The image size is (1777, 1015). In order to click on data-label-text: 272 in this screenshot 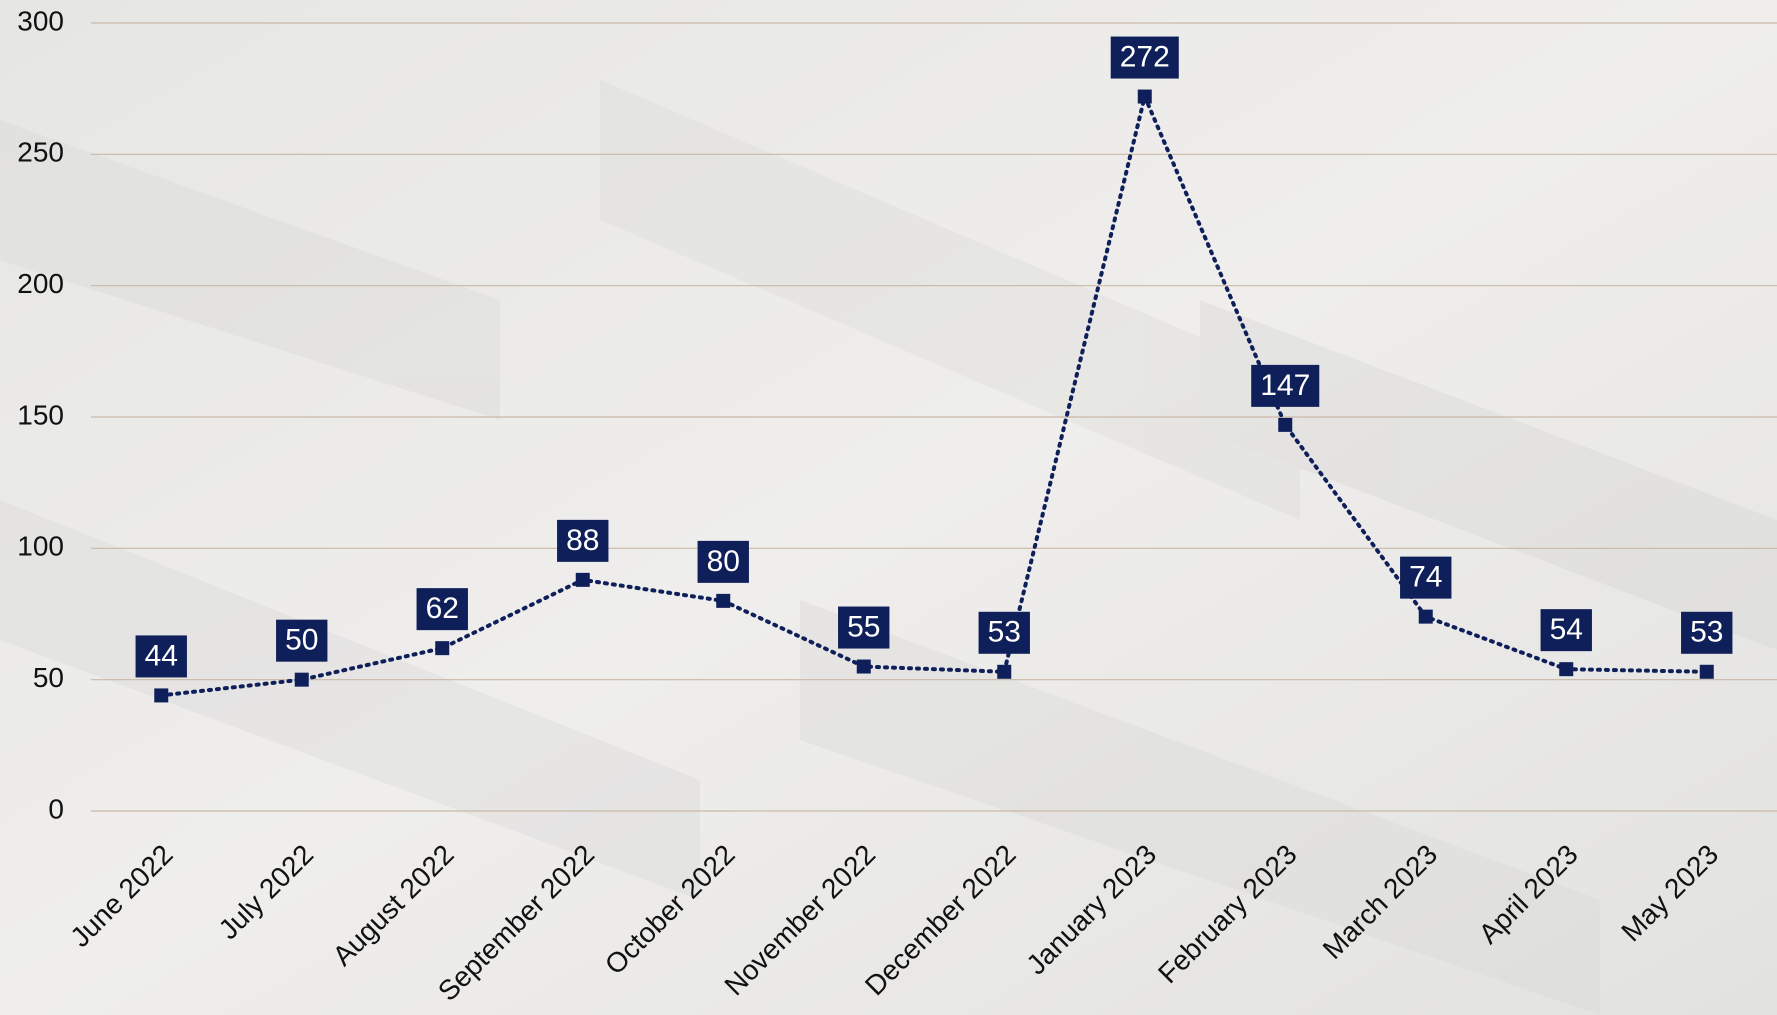, I will do `click(1145, 56)`.